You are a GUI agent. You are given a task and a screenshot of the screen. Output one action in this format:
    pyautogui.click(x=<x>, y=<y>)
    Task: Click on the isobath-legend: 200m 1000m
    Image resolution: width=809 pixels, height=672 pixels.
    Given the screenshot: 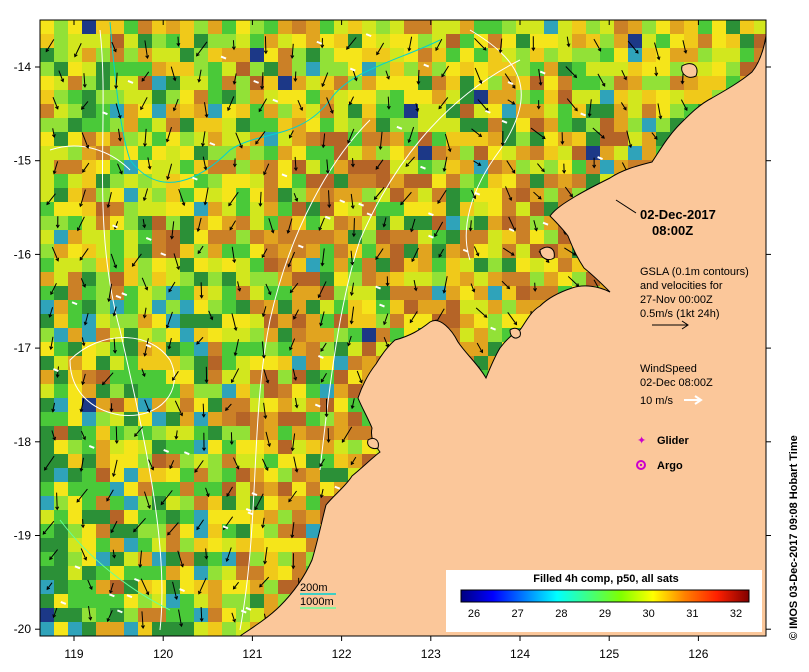 What is the action you would take?
    pyautogui.click(x=318, y=595)
    